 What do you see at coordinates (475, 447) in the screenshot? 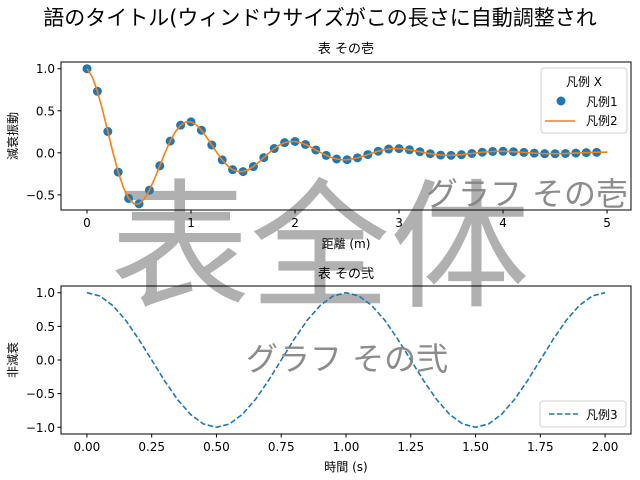
I see `x-tick-label: 1.50` at bounding box center [475, 447].